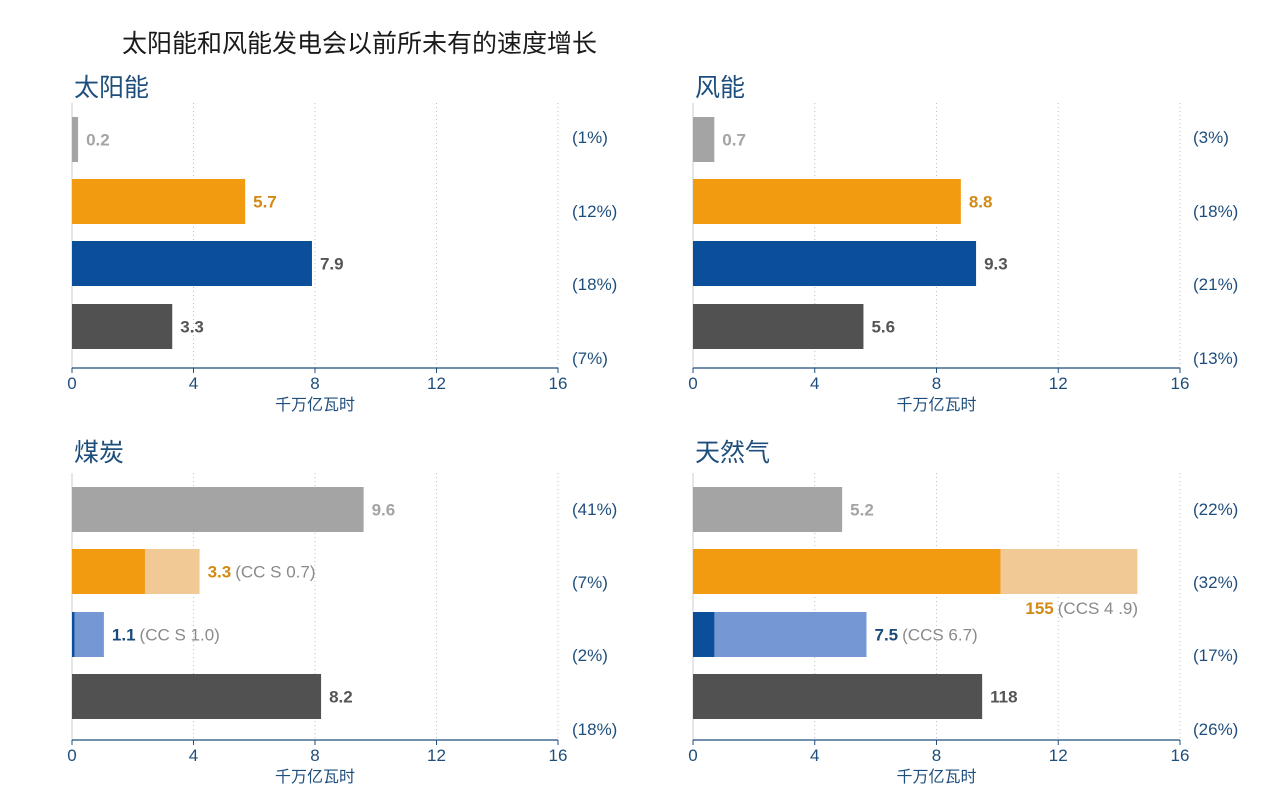 The image size is (1280, 807). What do you see at coordinates (75, 139) in the screenshot?
I see `solar-bar-2017` at bounding box center [75, 139].